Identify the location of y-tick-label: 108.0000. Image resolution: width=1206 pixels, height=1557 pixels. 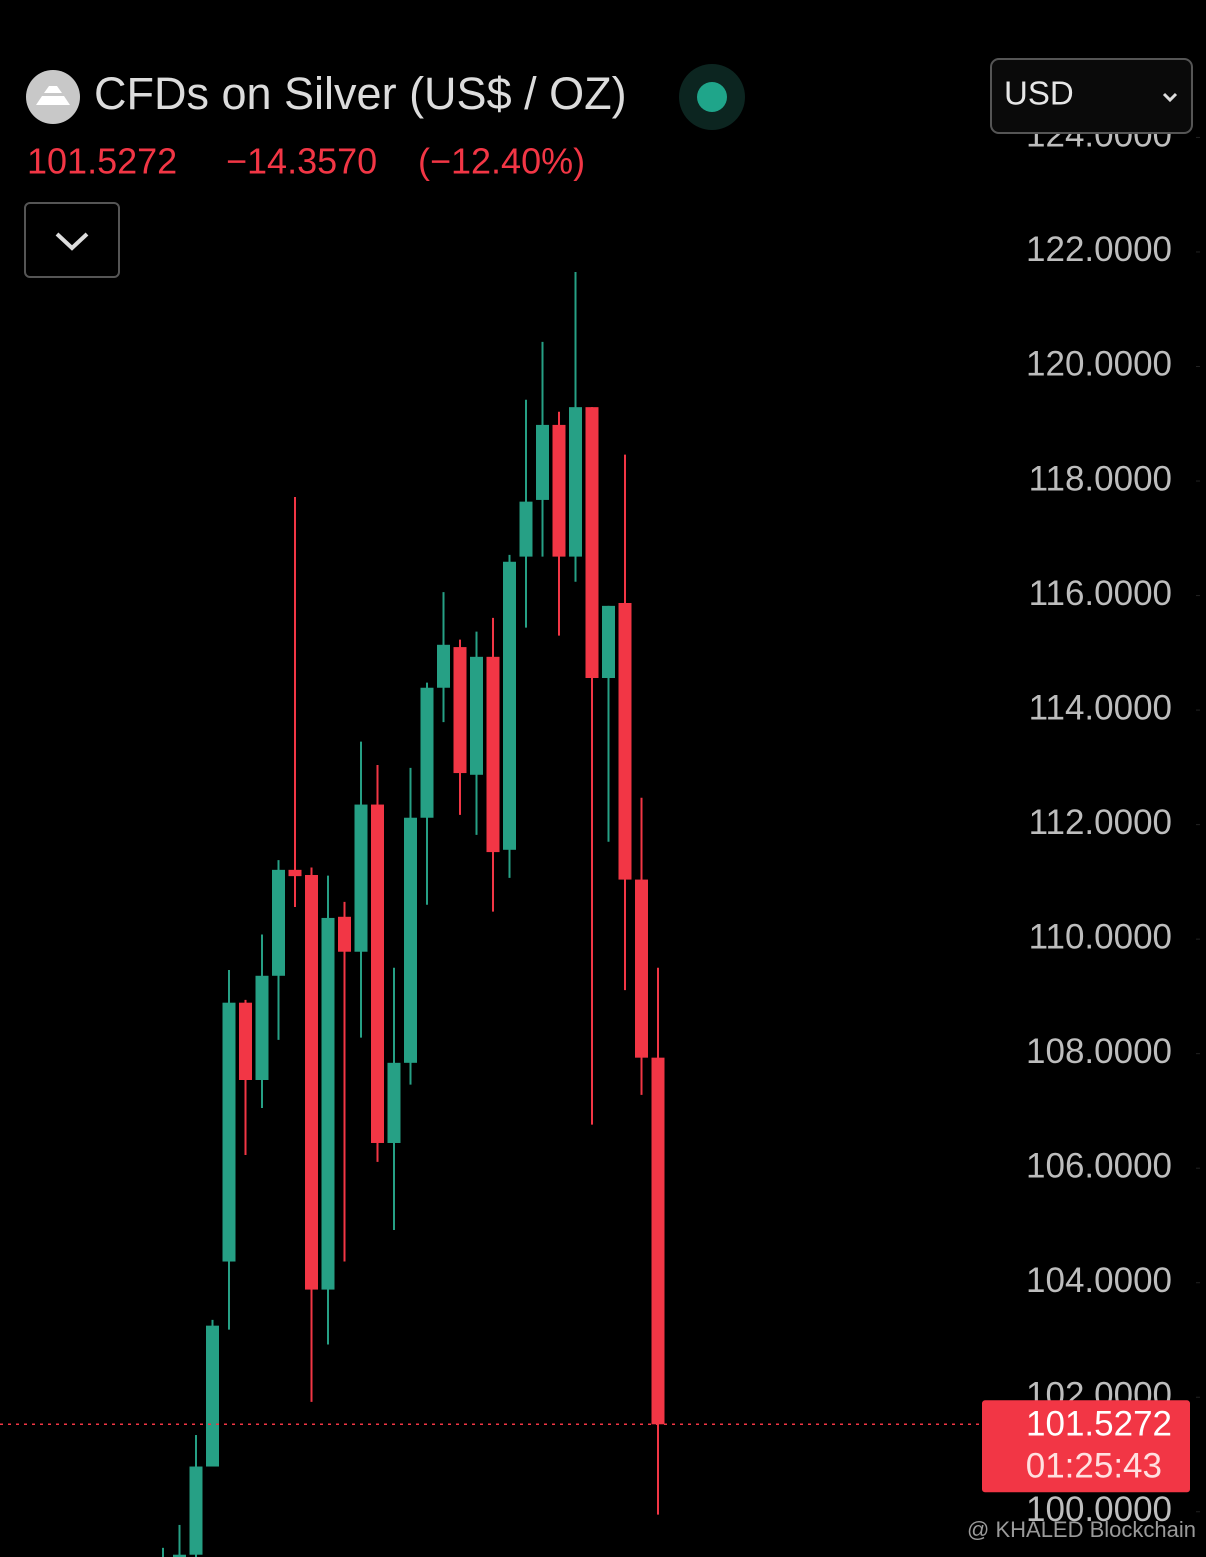
(1099, 1051).